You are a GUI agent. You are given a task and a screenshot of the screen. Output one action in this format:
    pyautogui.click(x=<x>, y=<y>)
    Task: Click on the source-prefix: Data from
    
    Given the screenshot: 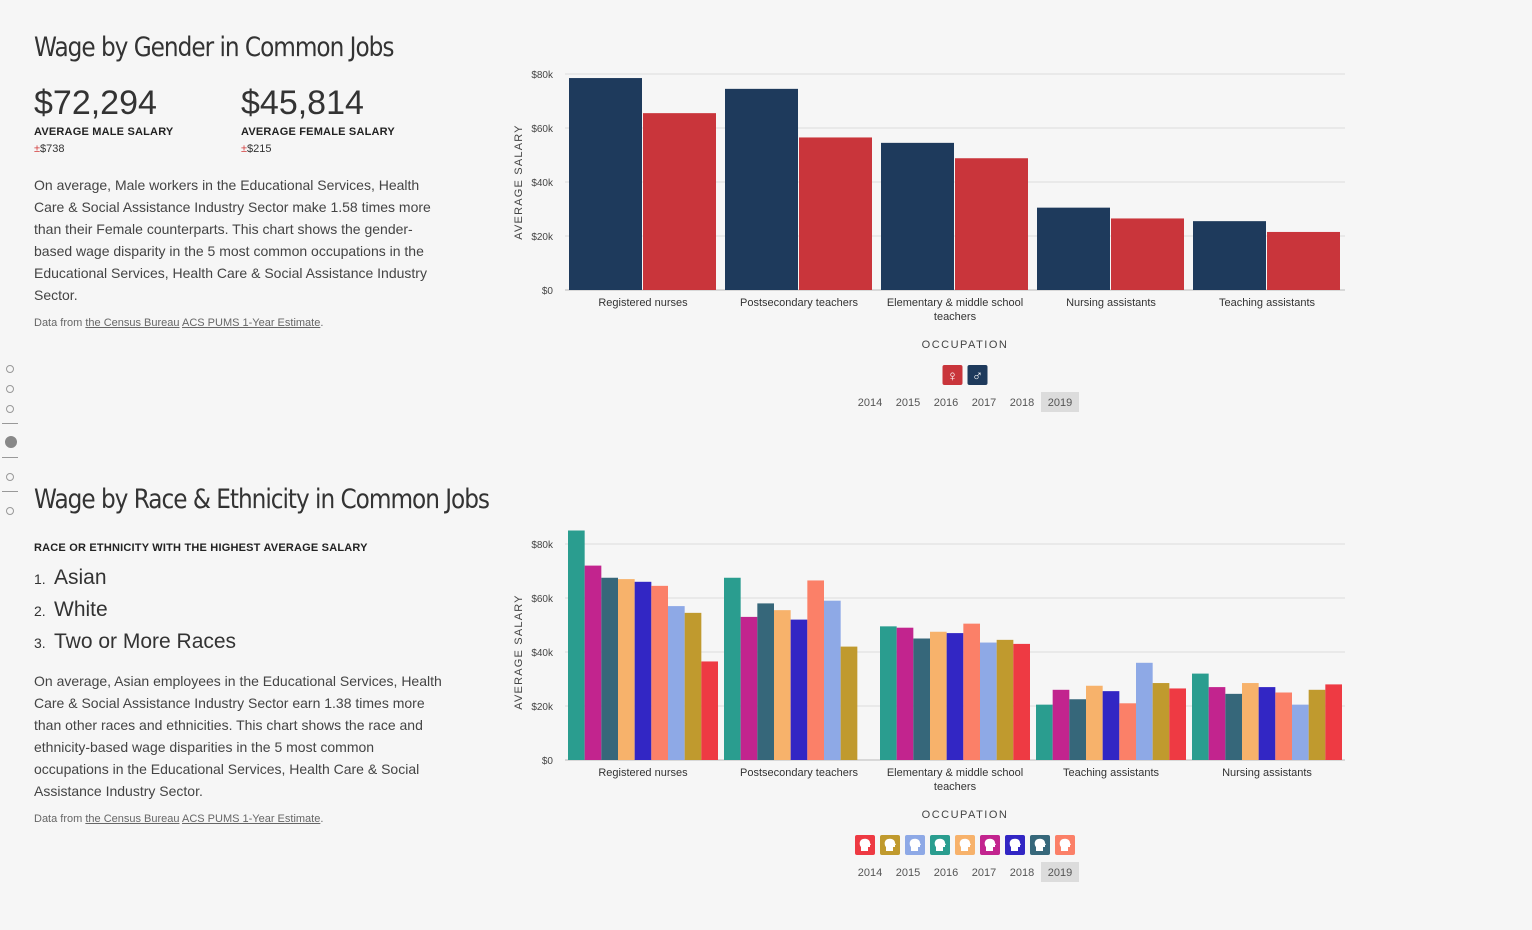 What is the action you would take?
    pyautogui.click(x=58, y=323)
    